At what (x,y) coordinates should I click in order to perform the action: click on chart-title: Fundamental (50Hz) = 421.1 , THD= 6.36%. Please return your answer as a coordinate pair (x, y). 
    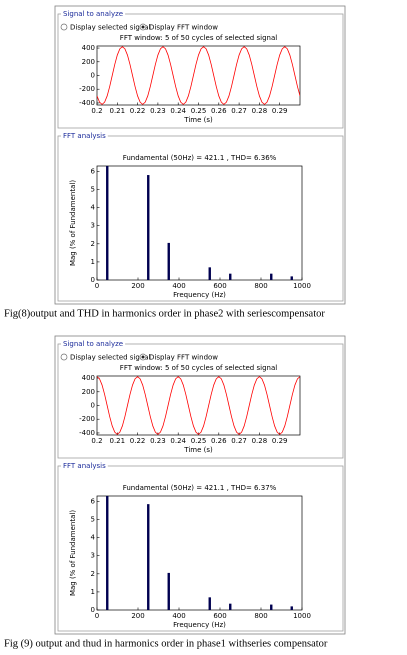
    Looking at the image, I should click on (200, 158).